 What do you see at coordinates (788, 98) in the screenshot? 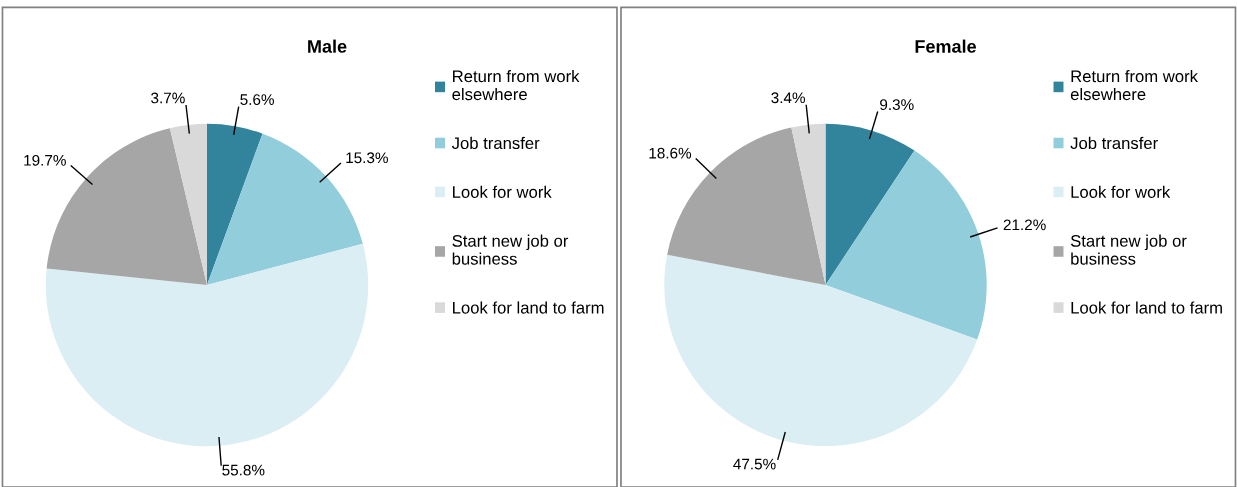
I see `data-label: 3.4%` at bounding box center [788, 98].